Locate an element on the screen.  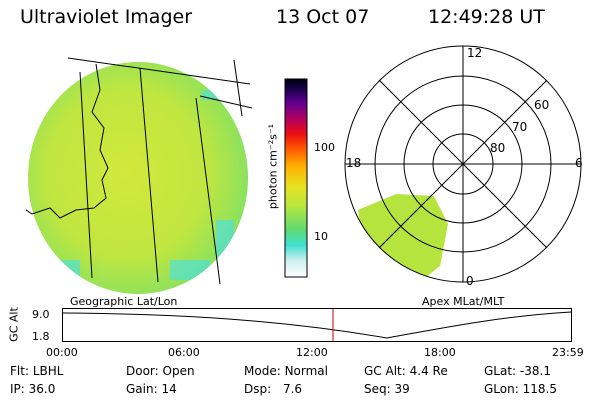
altitude-plot is located at coordinates (317, 325).